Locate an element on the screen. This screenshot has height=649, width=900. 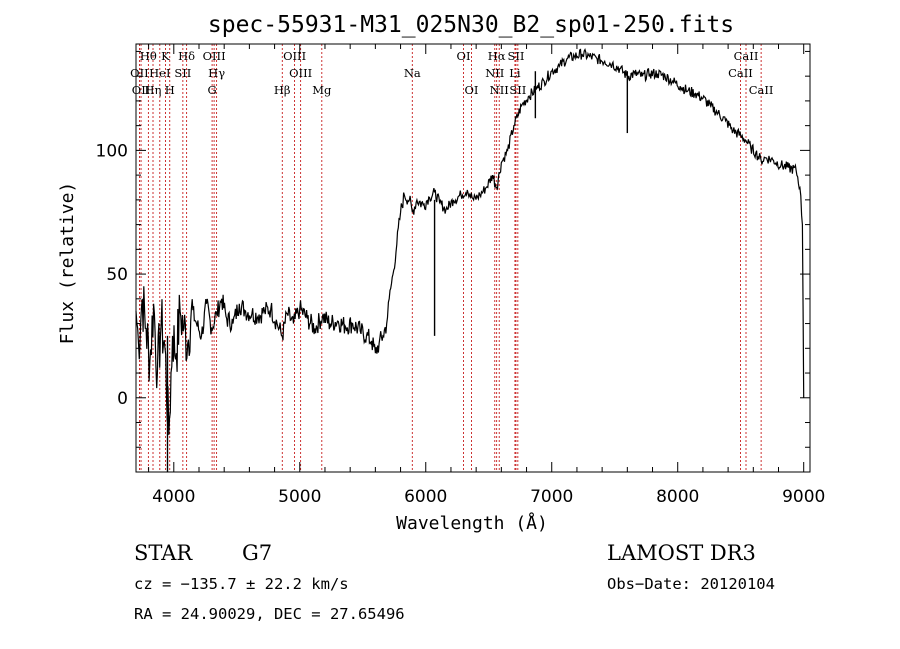
line-marker-label-8: Hδ is located at coordinates (186, 56).